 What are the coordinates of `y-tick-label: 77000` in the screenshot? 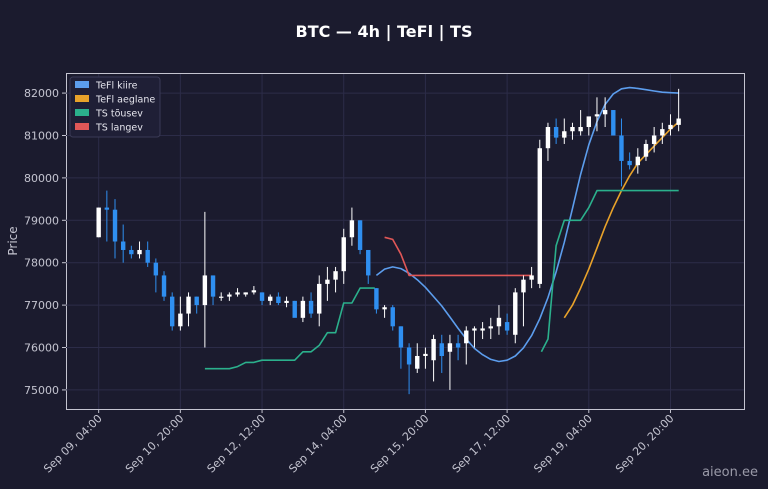 It's located at (41, 305).